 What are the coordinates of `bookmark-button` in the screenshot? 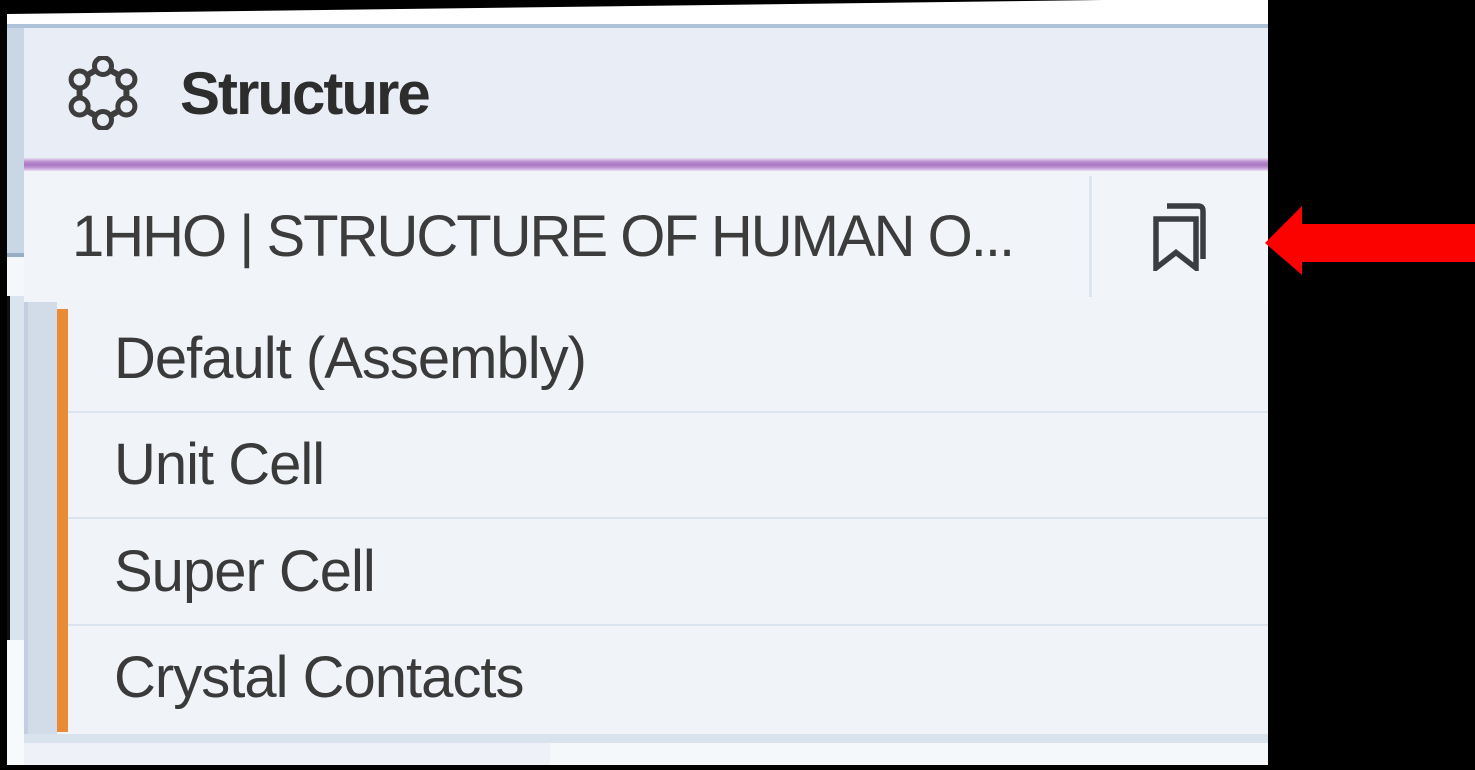 It's located at (1180, 236).